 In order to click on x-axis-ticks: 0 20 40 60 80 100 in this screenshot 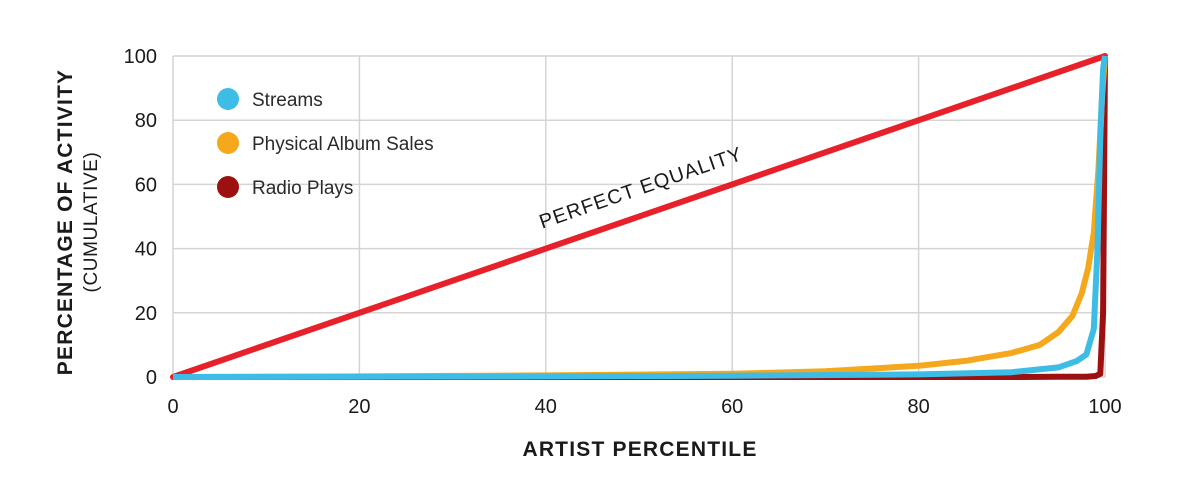, I will do `click(644, 407)`.